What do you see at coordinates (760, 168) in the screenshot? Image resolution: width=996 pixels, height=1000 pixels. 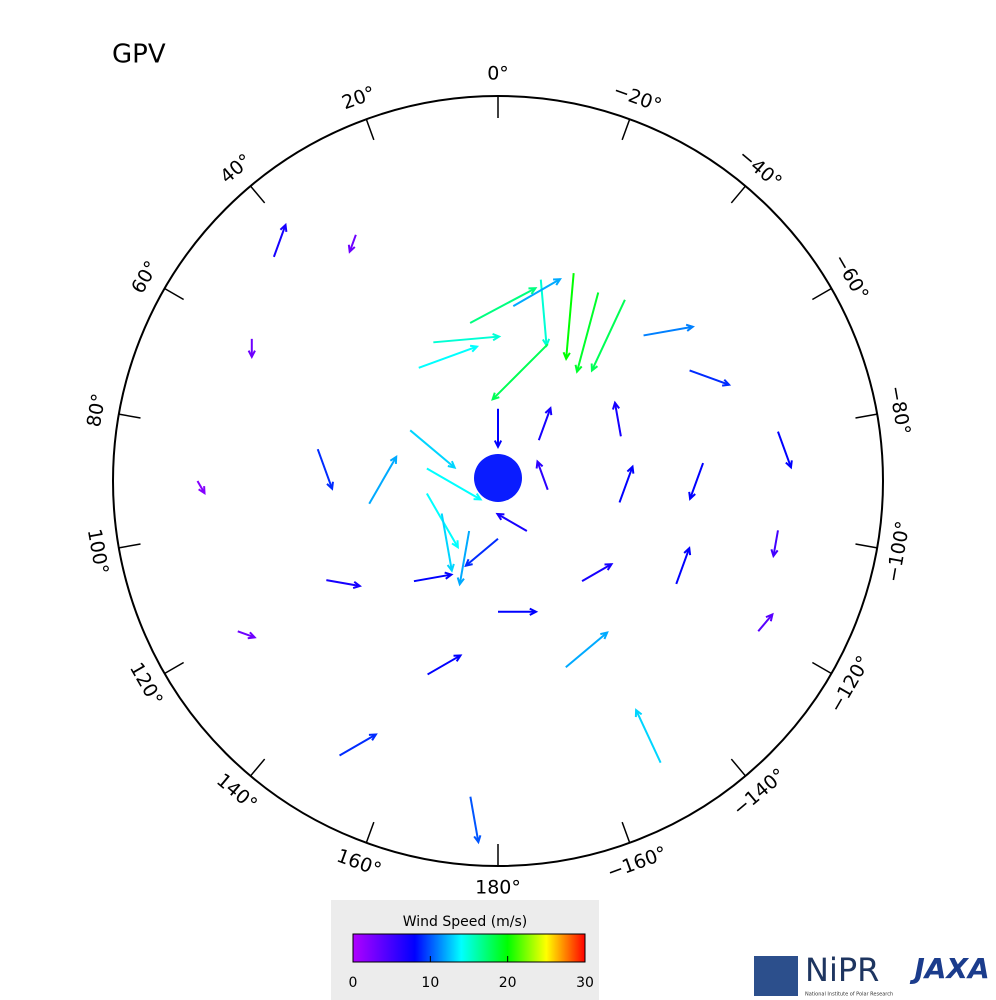 I see `lon-label: −40°` at bounding box center [760, 168].